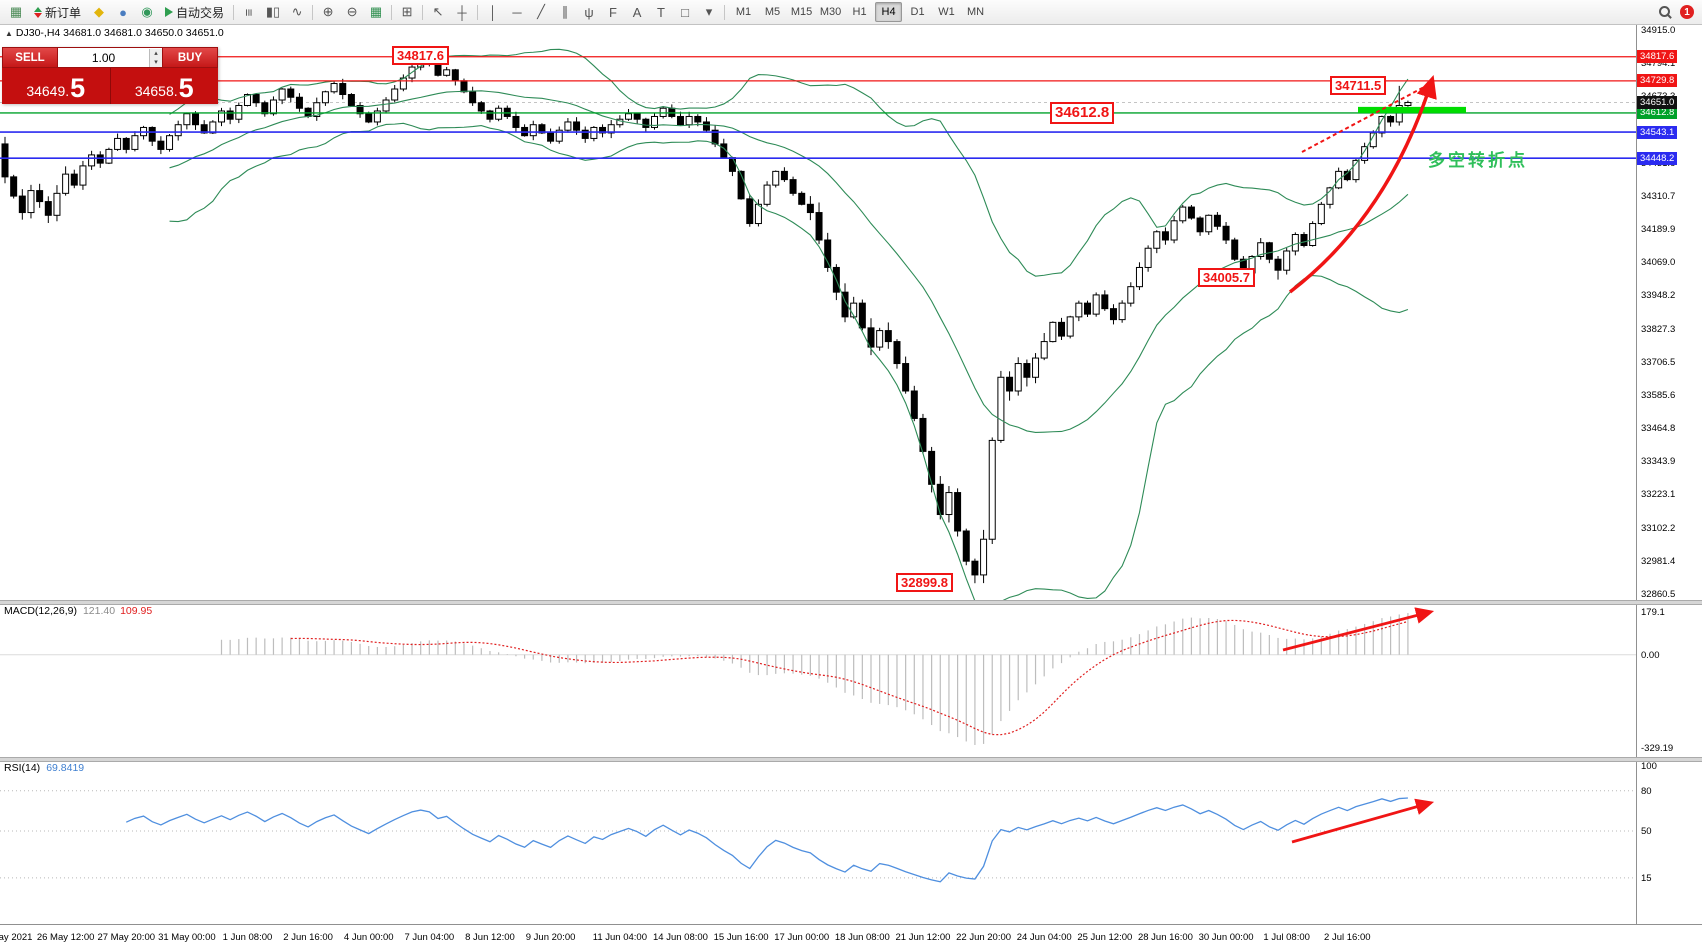 The height and width of the screenshot is (950, 1702). I want to click on macd-axis-label: -329.19, so click(1657, 748).